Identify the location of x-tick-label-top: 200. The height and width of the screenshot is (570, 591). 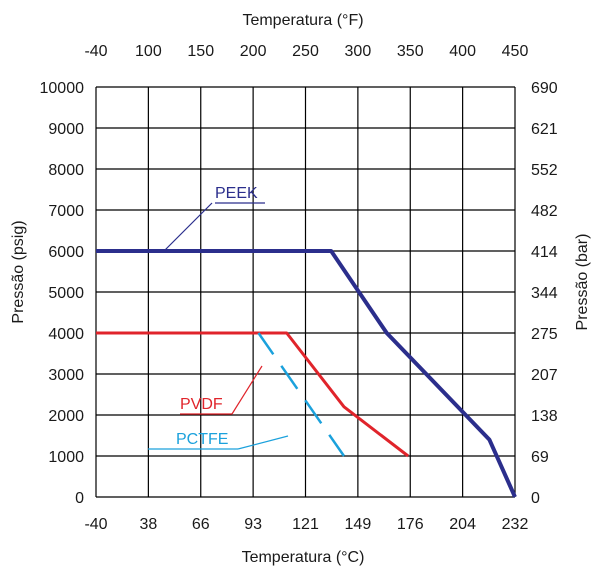
(253, 51).